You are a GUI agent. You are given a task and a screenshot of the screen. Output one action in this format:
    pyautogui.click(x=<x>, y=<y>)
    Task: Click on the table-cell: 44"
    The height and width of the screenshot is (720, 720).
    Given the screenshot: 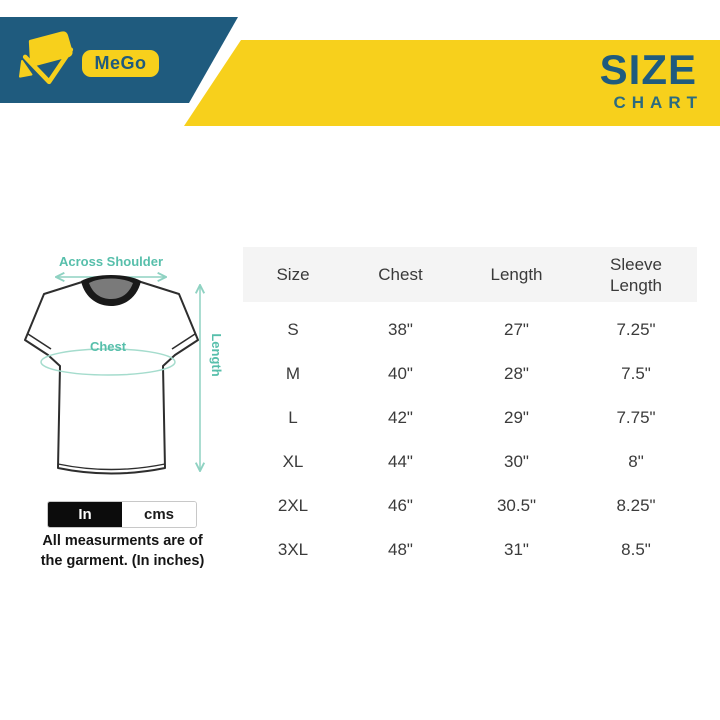 What is the action you would take?
    pyautogui.click(x=400, y=461)
    